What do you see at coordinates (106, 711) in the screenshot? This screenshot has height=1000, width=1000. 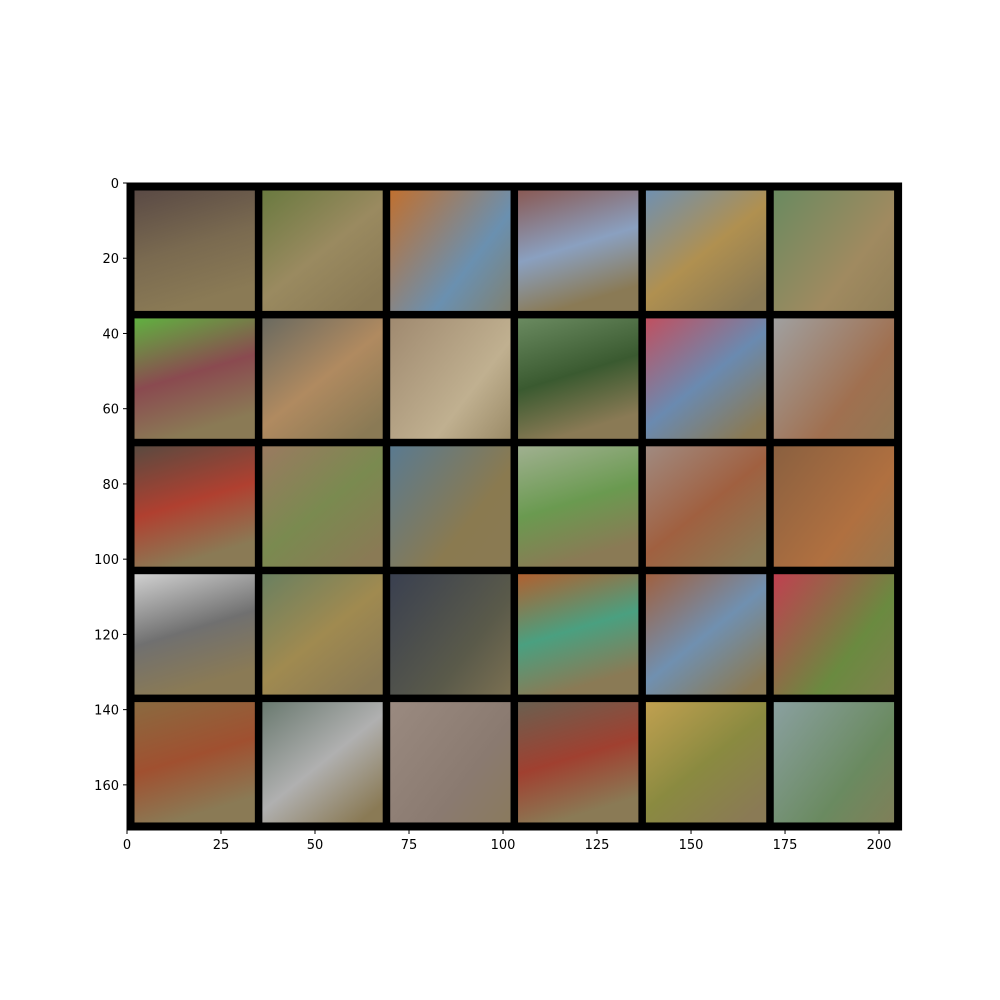 I see `y-tick-label: 140` at bounding box center [106, 711].